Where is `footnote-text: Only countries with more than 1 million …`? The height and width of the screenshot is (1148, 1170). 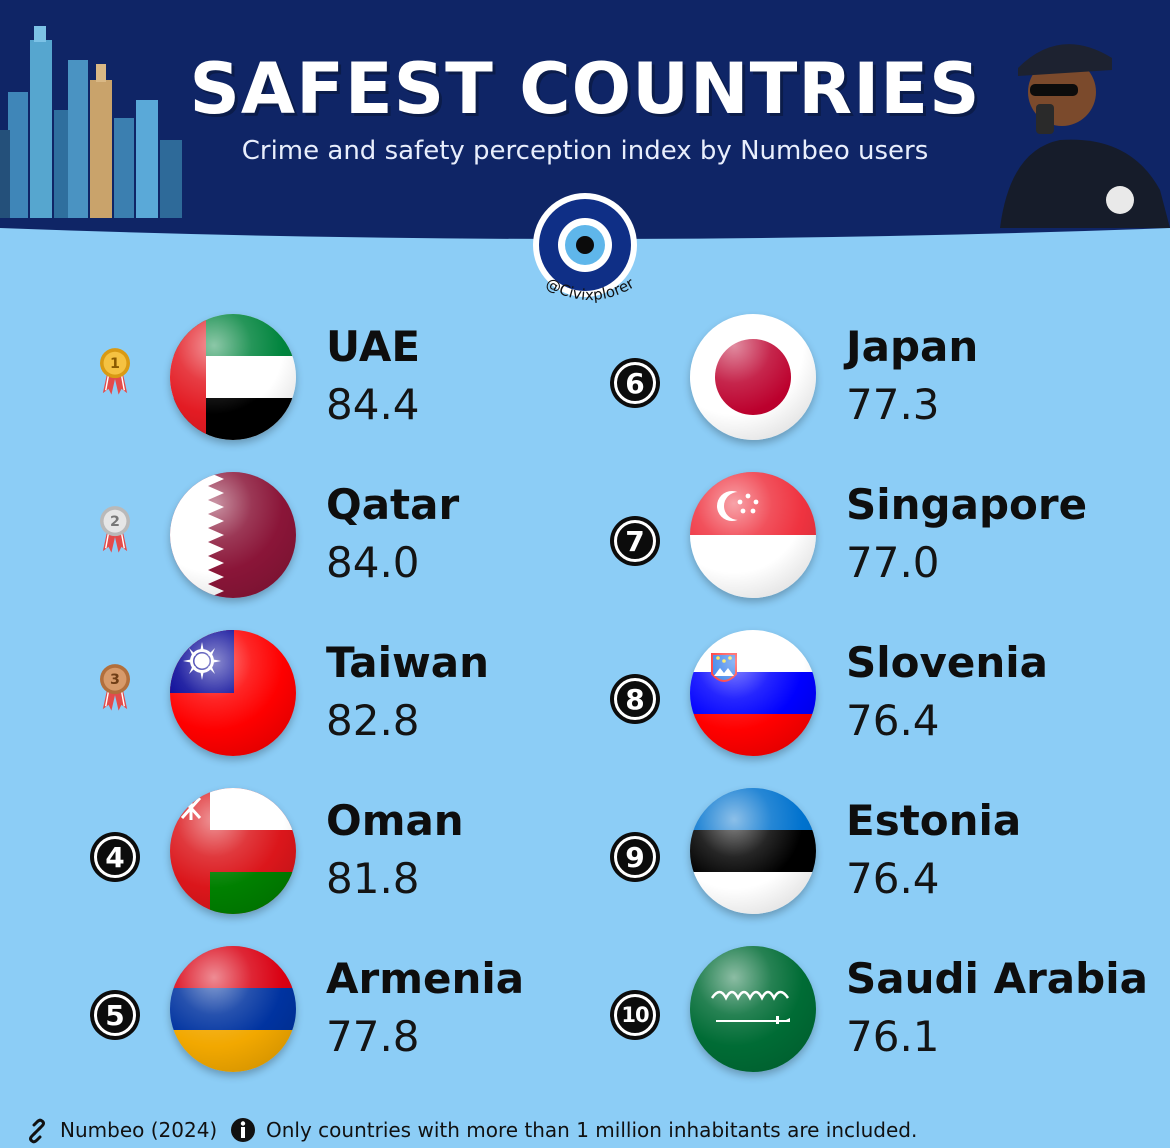
footnote-text: Only countries with more than 1 million … is located at coordinates (592, 1130).